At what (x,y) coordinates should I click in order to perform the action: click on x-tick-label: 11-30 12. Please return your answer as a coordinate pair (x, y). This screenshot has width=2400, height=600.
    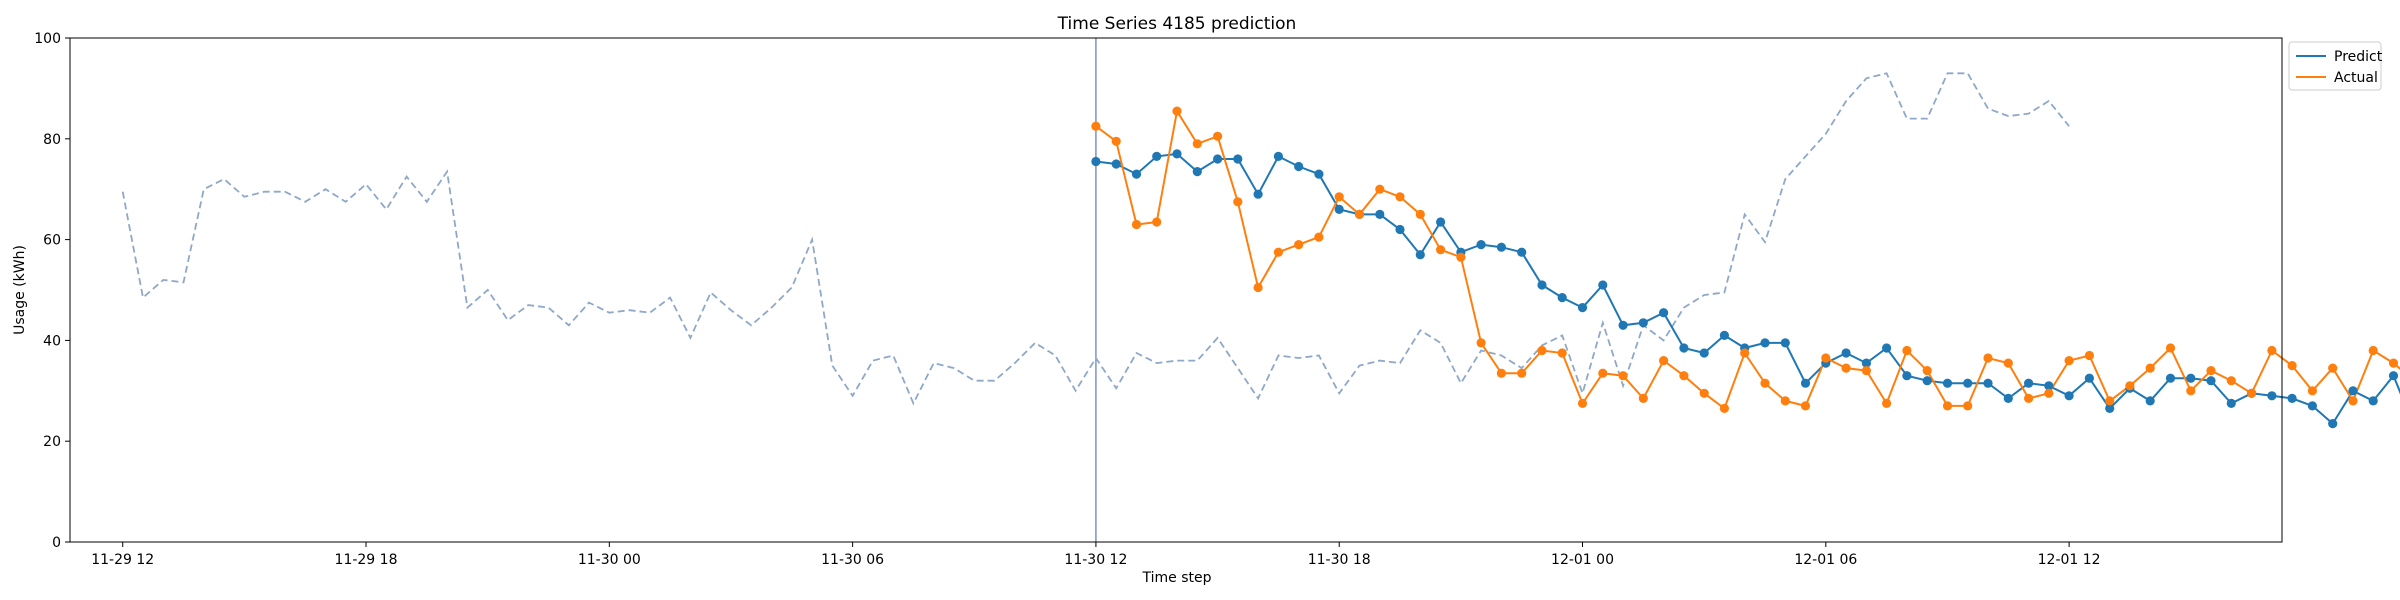
    Looking at the image, I should click on (1095, 560).